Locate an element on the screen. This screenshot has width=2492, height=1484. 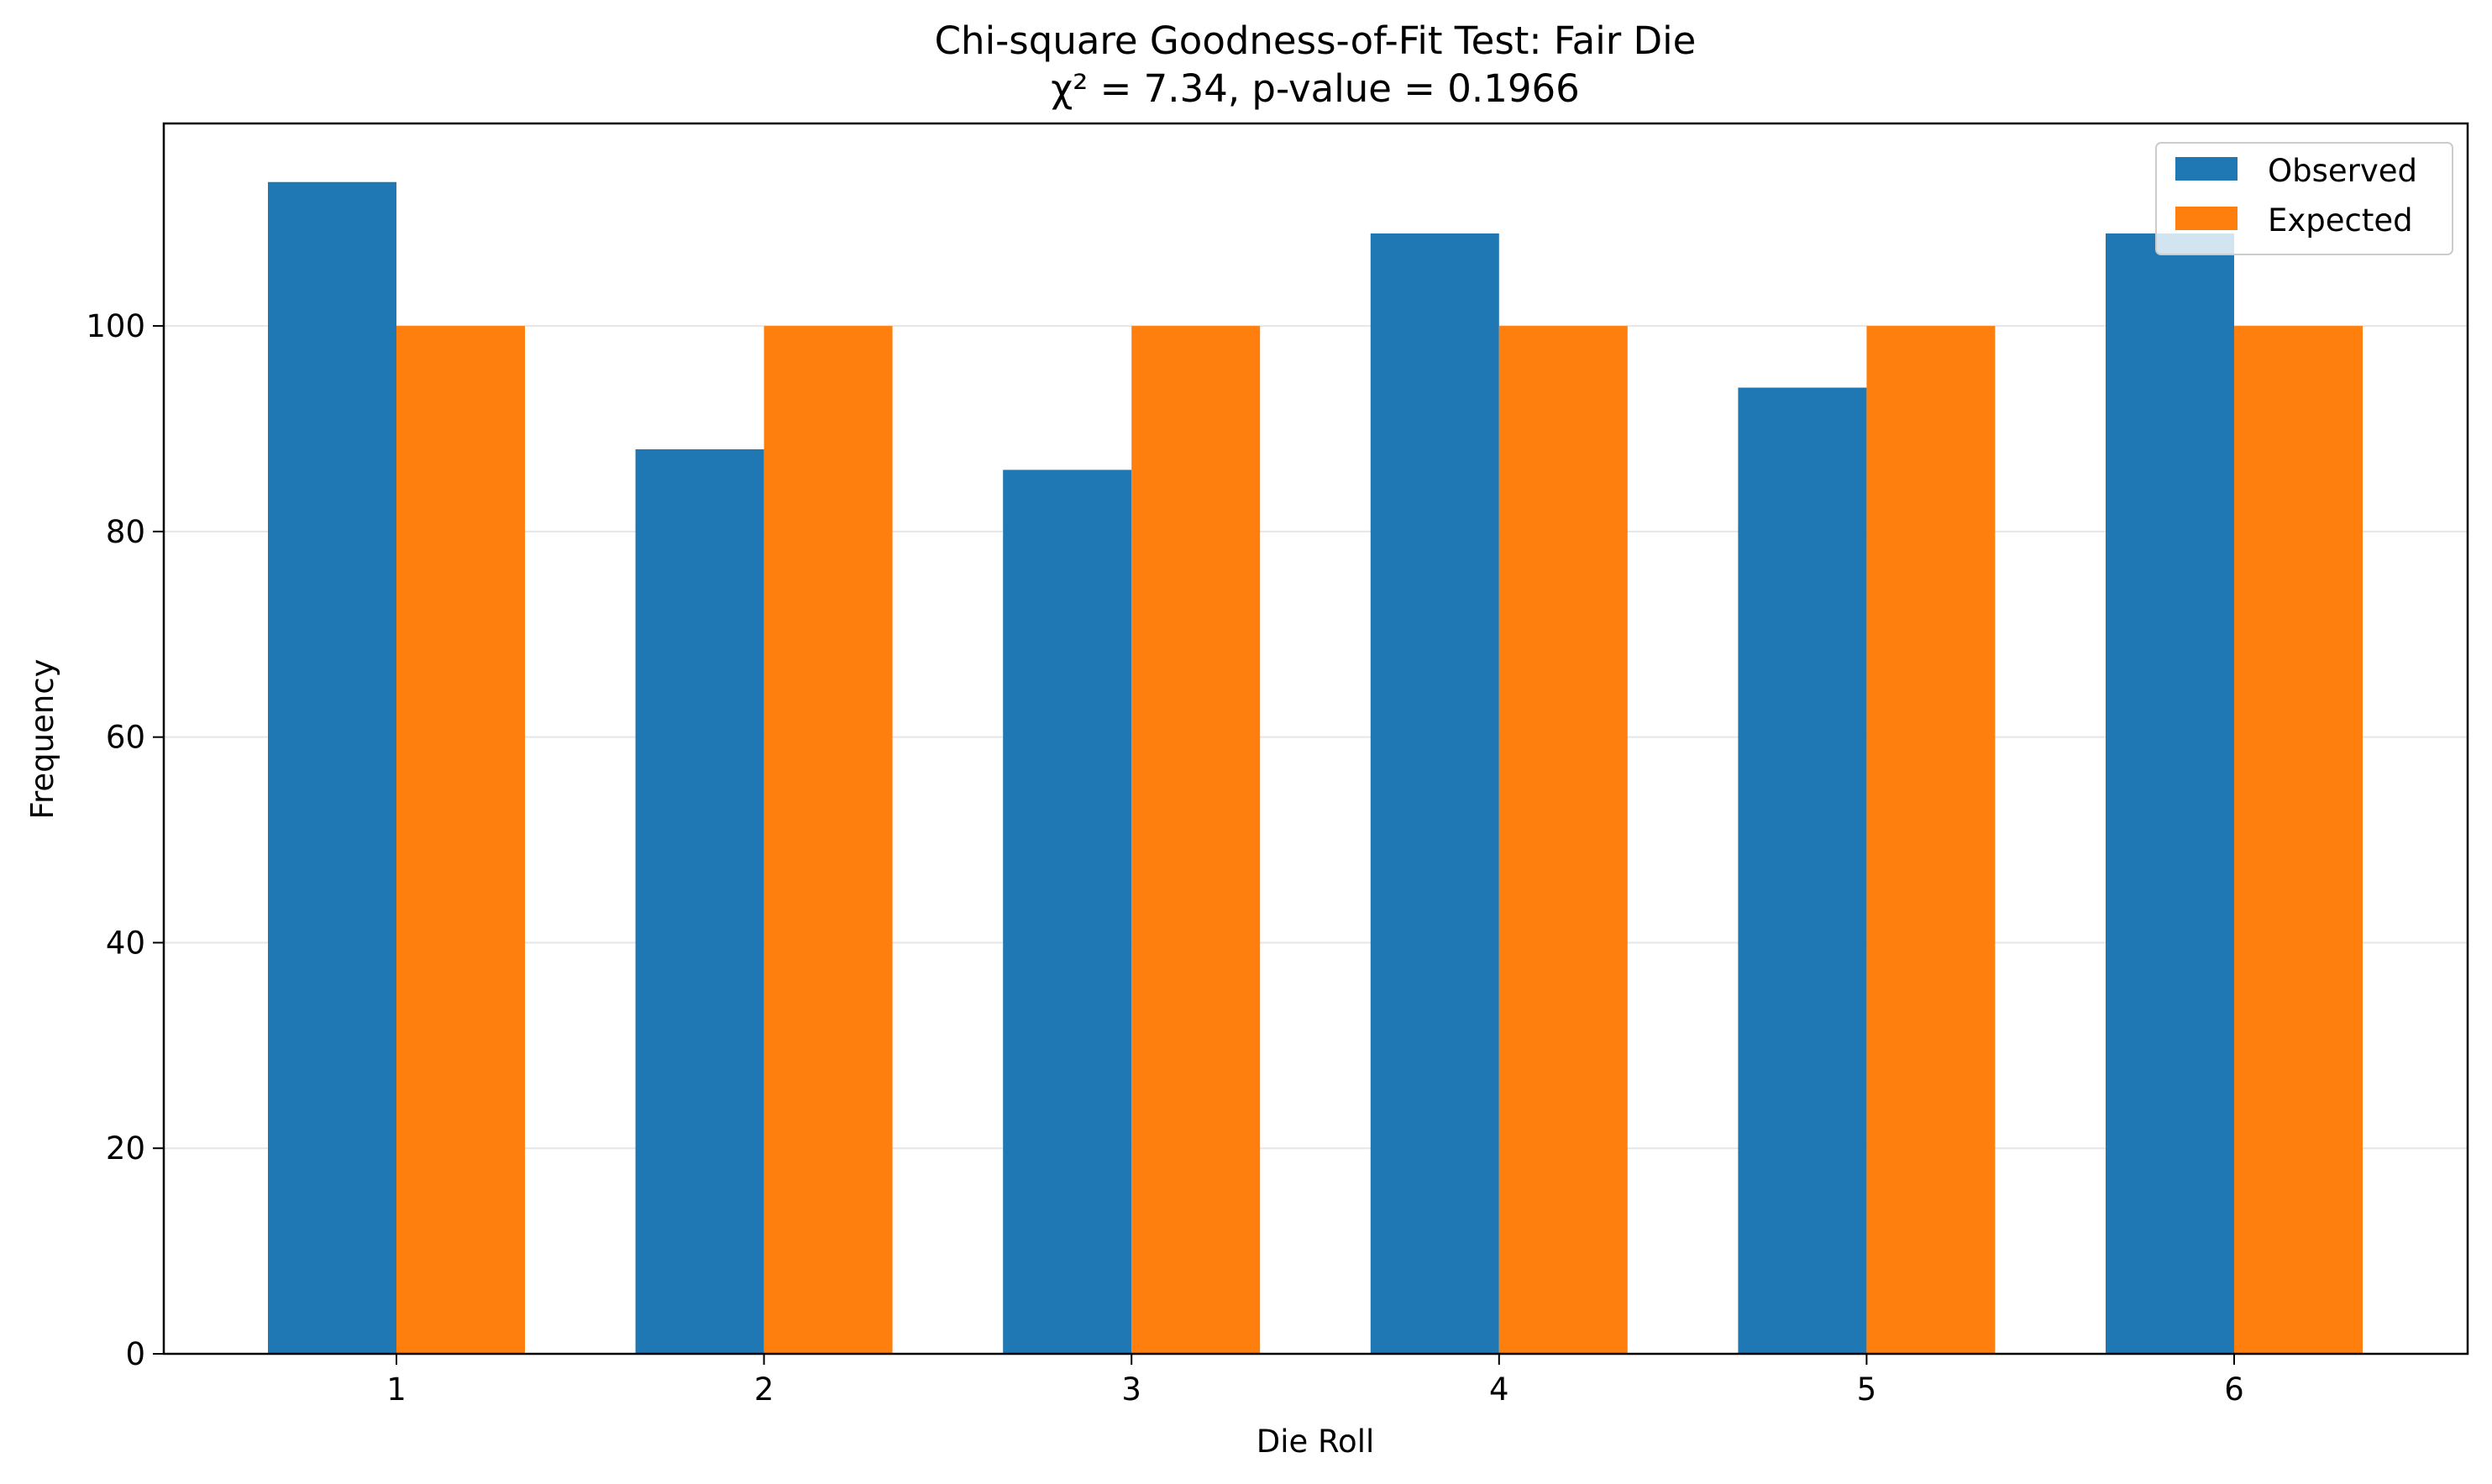
y-axis-ticks: 0 20 40 60 80 100 is located at coordinates (125, 840).